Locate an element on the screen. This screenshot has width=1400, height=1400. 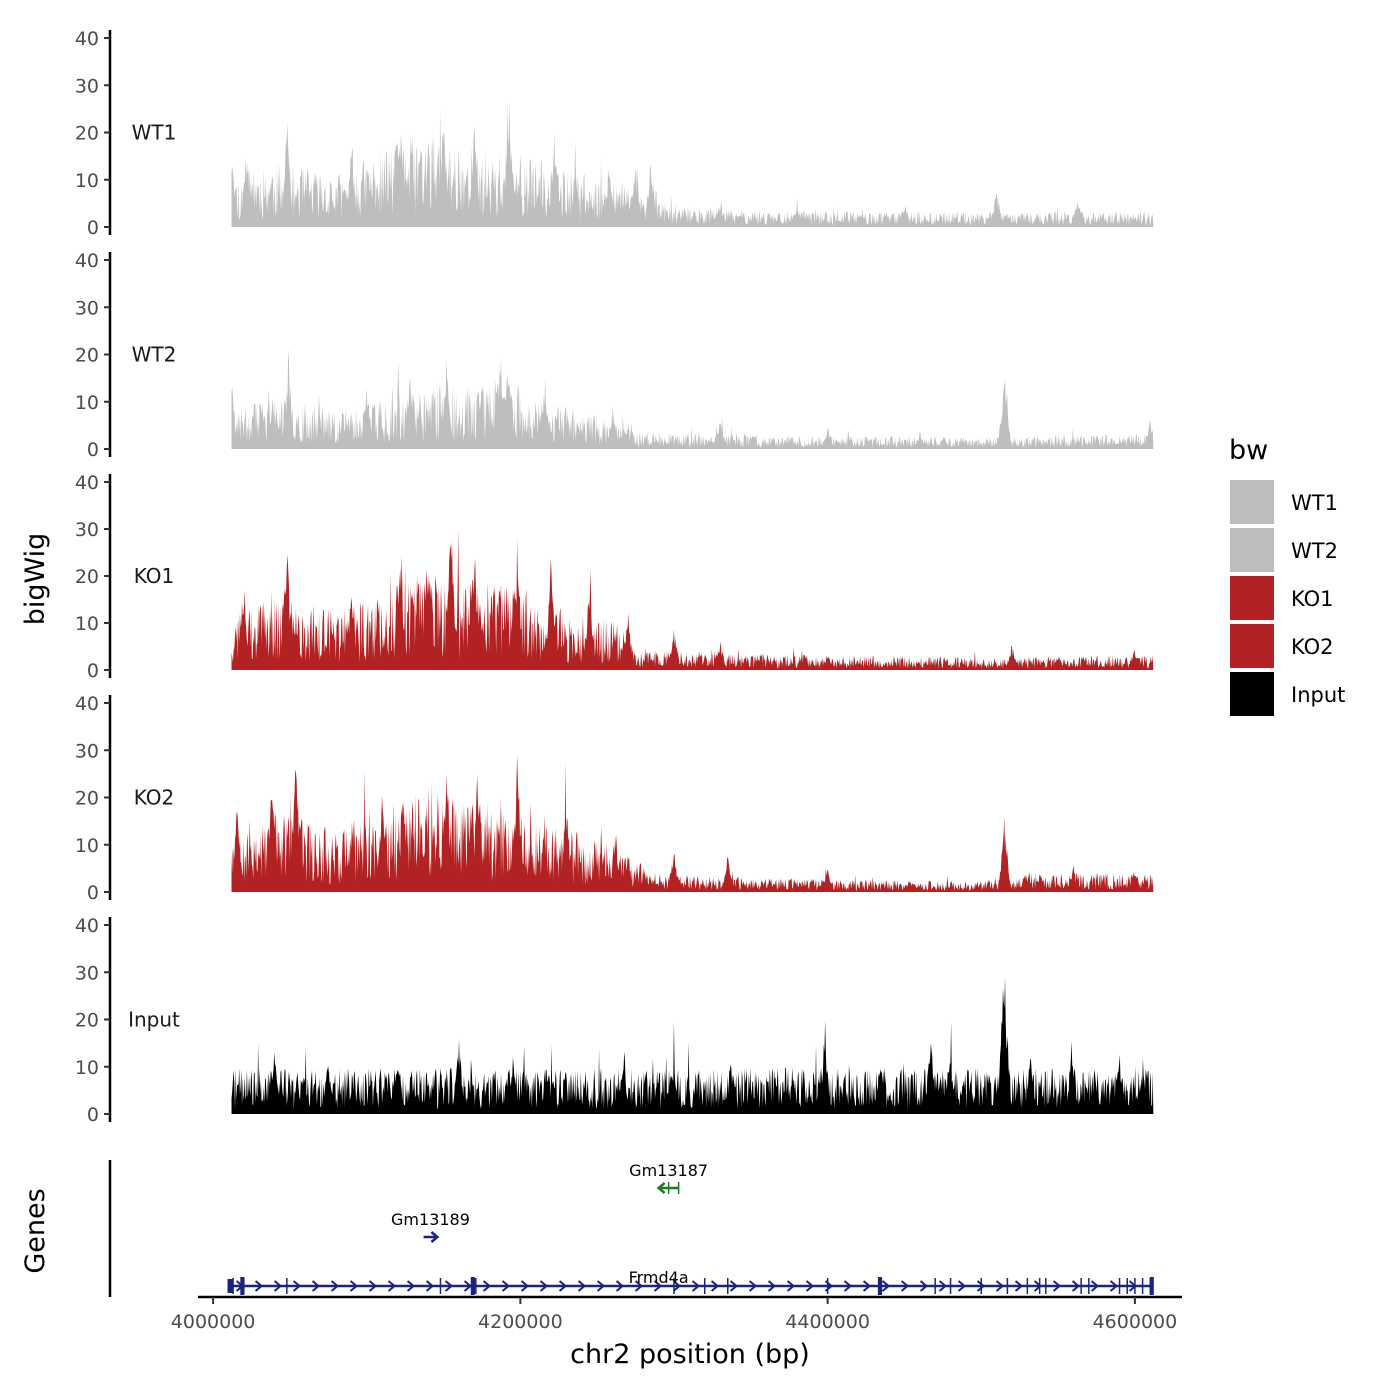
legend-label: Input is located at coordinates (1318, 695).